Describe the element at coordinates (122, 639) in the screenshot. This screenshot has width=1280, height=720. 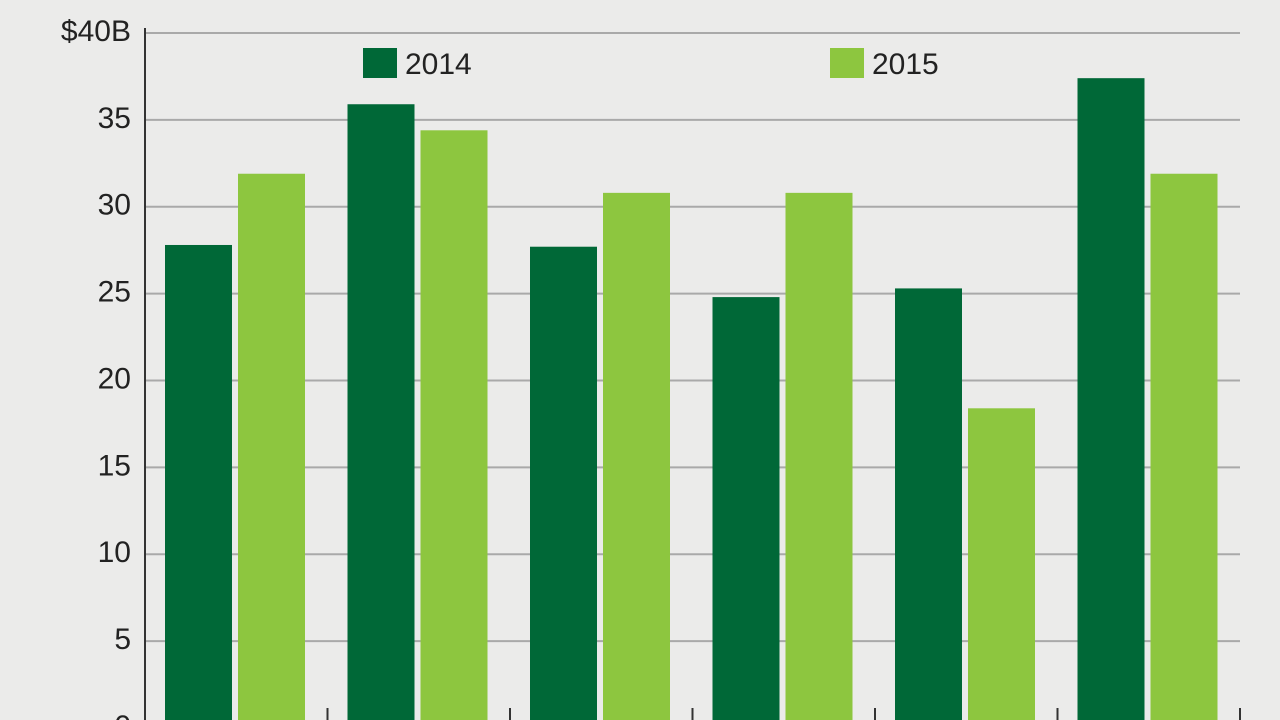
I see `y-tick-label: 5` at that location.